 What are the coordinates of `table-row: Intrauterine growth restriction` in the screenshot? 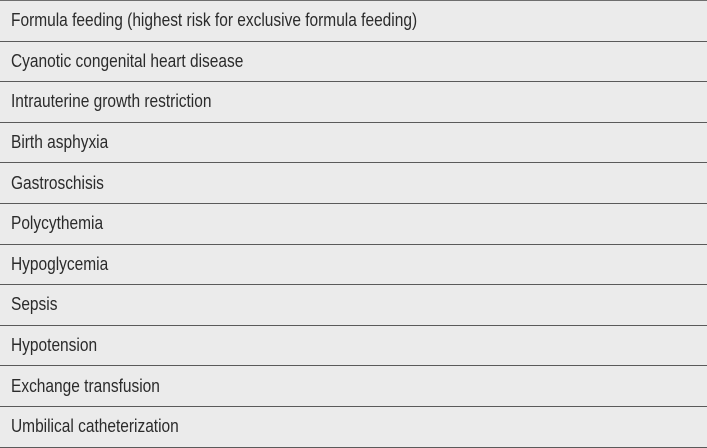 It's located at (353, 102).